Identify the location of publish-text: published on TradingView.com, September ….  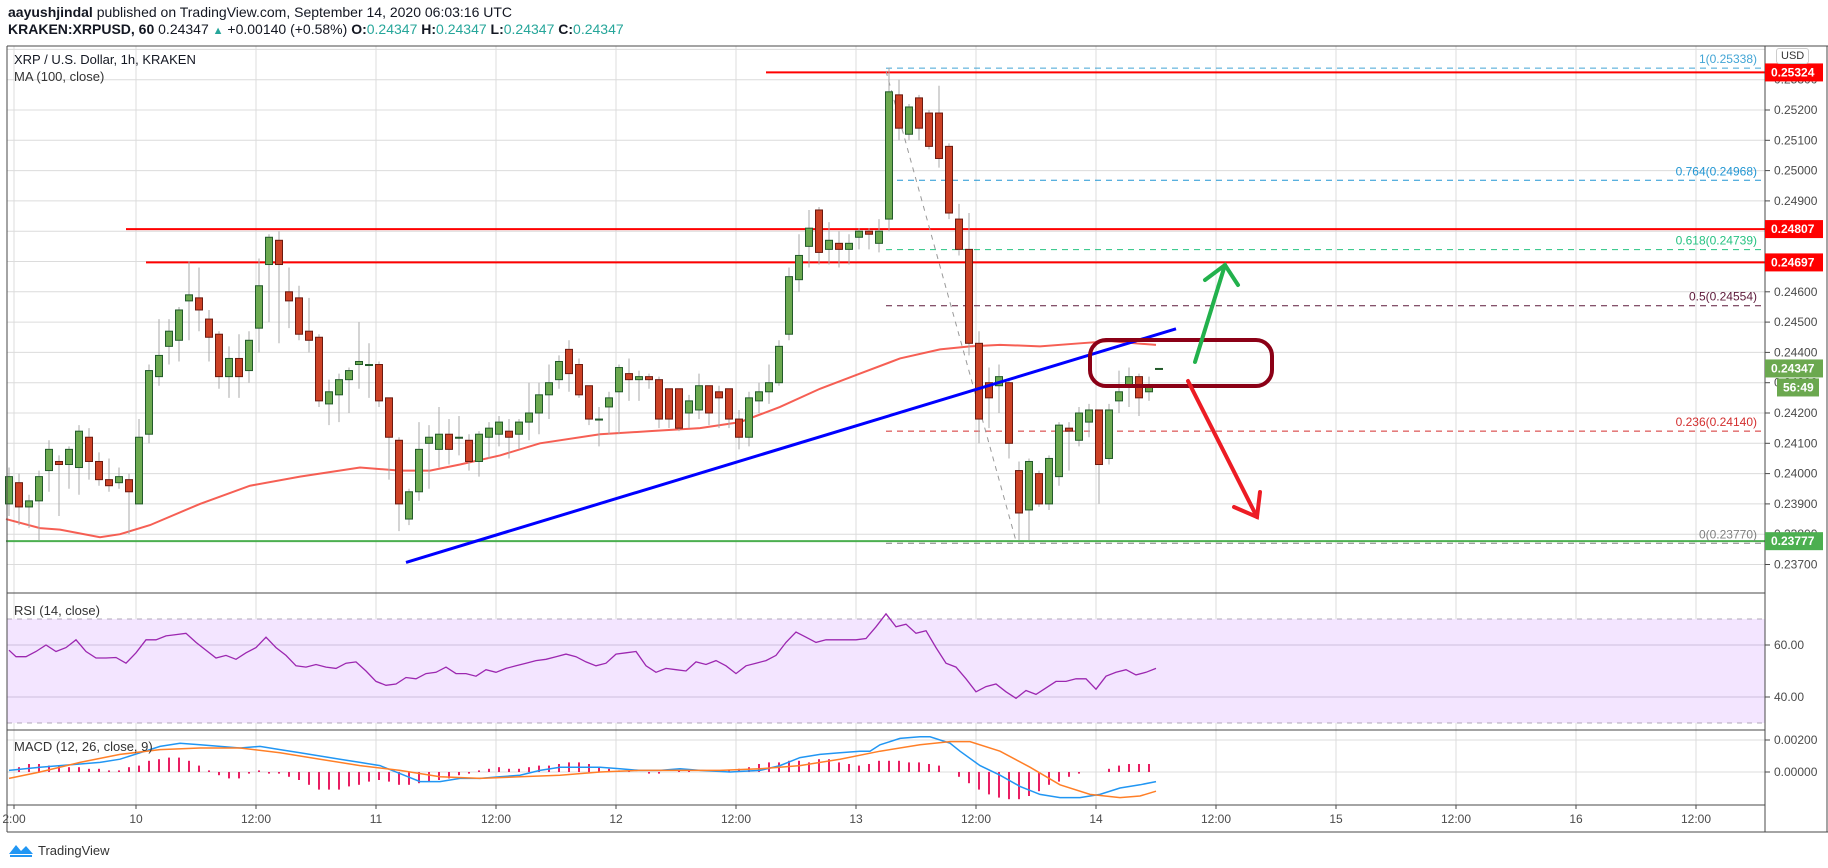
(302, 12).